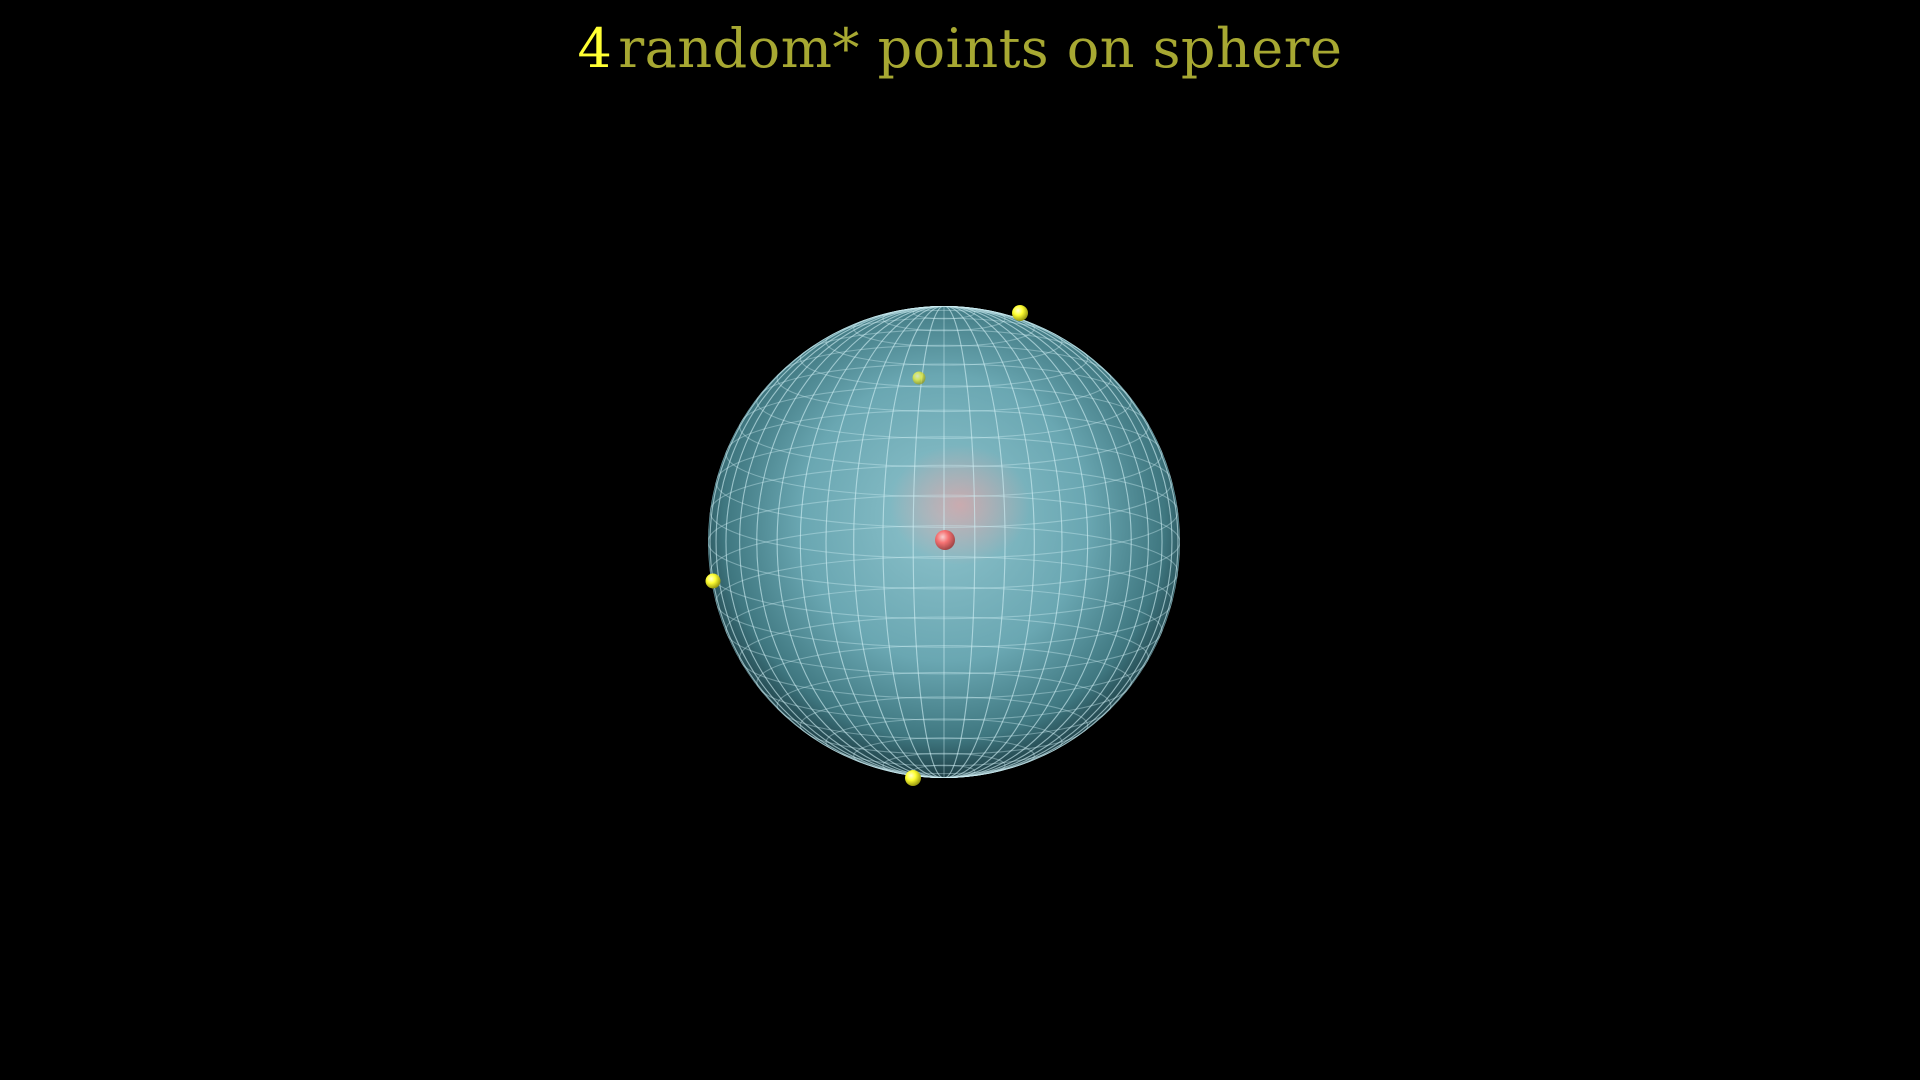  I want to click on points-layer, so click(866, 545).